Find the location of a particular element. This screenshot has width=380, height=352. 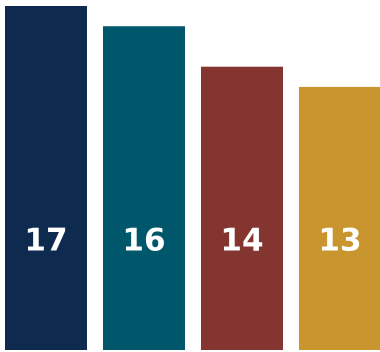

bar-value-label-3: 14 is located at coordinates (241, 241).